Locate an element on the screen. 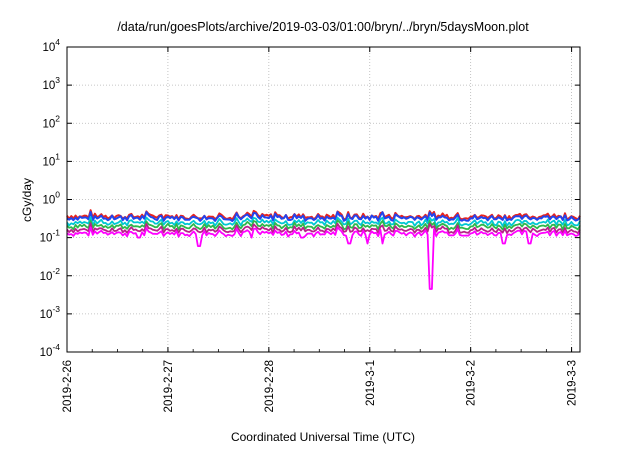 This screenshot has width=640, height=453. x-tick-label: 2019-3-3 is located at coordinates (573, 383).